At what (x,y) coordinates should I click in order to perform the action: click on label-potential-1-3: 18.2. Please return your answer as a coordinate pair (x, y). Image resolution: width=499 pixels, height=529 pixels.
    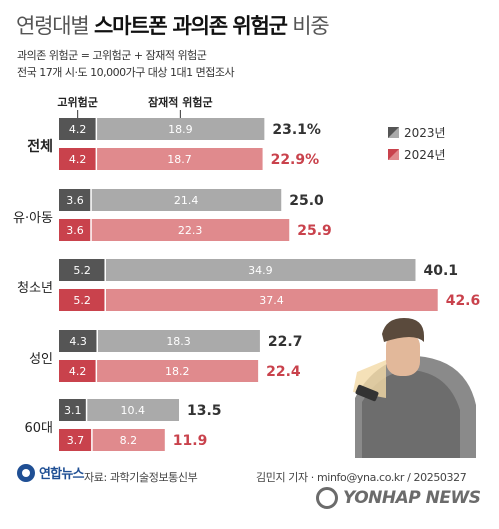
    Looking at the image, I should click on (177, 371).